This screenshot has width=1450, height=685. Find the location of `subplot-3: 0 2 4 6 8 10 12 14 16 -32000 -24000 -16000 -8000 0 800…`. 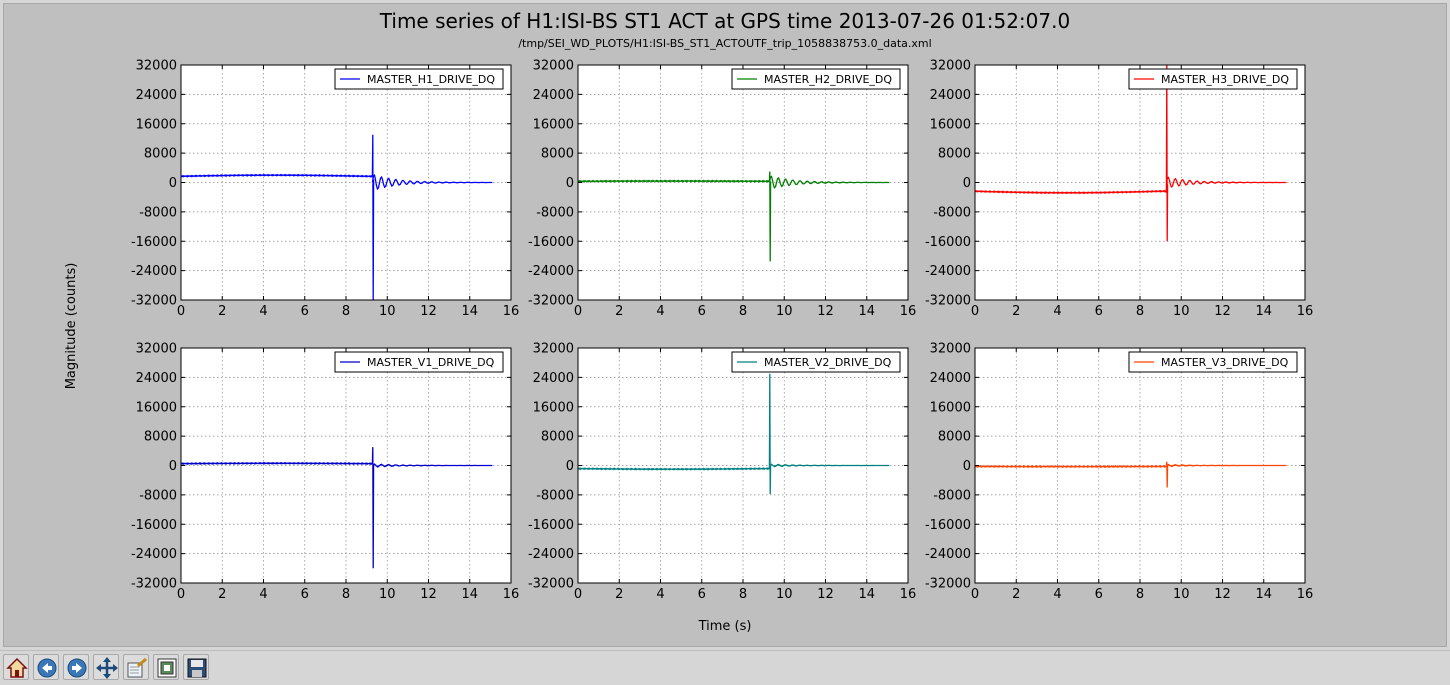

subplot-3: 0 2 4 6 8 10 12 14 16 -32000 -24000 -16000 -8000 0 800… is located at coordinates (1119, 189).